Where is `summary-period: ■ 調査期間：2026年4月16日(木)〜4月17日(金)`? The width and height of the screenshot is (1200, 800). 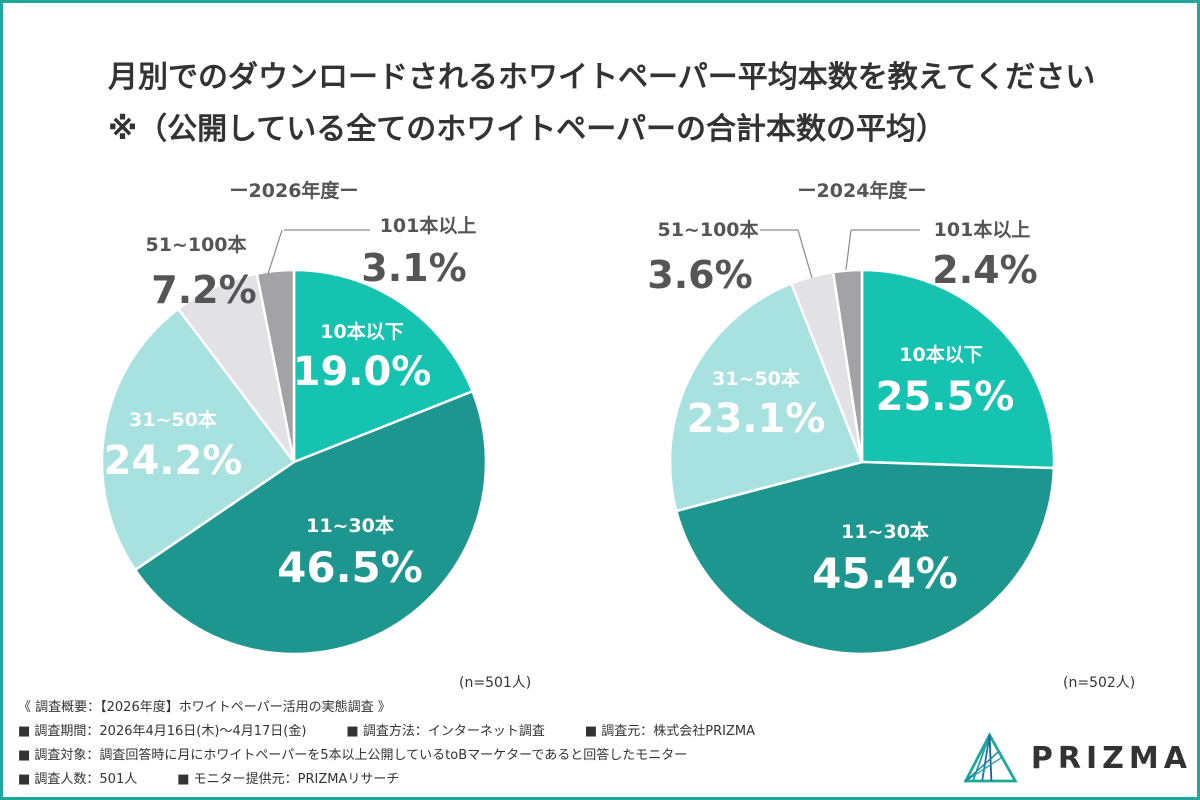 summary-period: ■ 調査期間：2026年4月16日(木)〜4月17日(金) is located at coordinates (162, 731).